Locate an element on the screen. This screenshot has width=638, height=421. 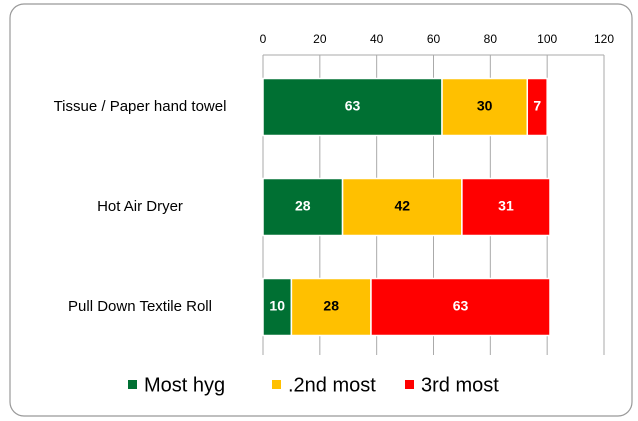
x-tick-label: 0 is located at coordinates (263, 39).